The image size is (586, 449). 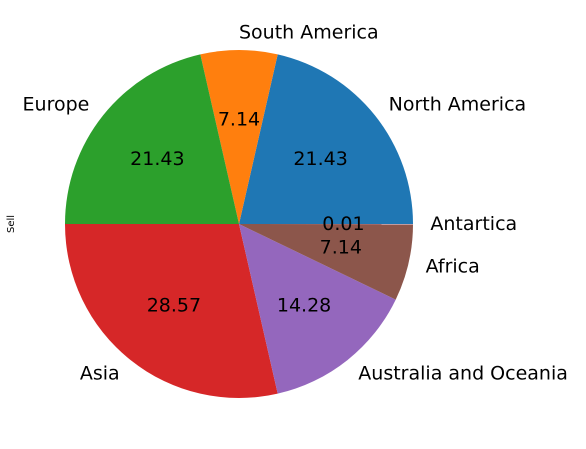 What do you see at coordinates (239, 137) in the screenshot?
I see `pie-slice-south-america` at bounding box center [239, 137].